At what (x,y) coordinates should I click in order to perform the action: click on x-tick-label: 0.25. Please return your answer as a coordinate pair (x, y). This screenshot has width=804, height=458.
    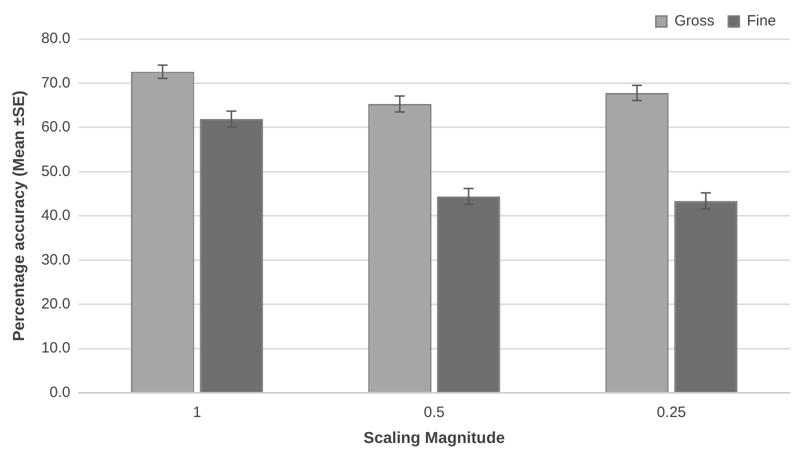
    Looking at the image, I should click on (671, 412).